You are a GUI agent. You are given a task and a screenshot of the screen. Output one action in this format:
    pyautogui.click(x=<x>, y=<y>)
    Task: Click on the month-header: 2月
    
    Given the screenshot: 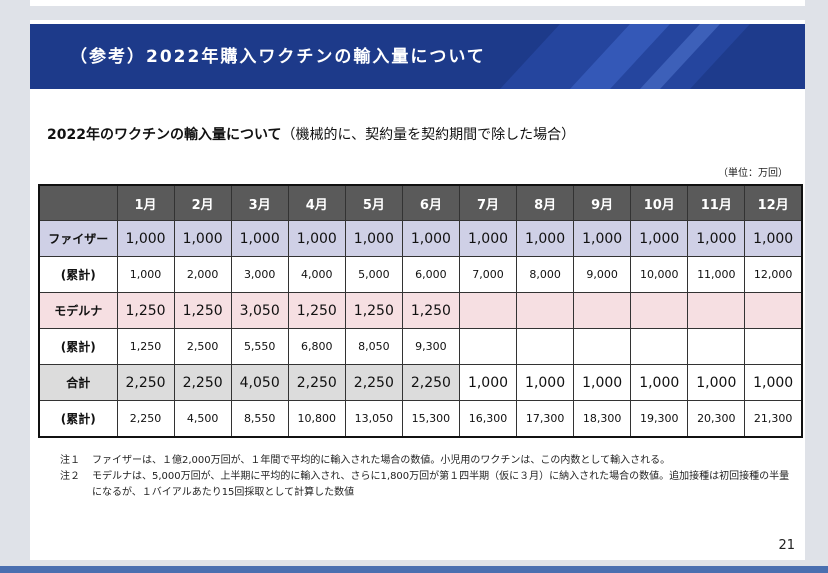 What is the action you would take?
    pyautogui.click(x=202, y=202)
    